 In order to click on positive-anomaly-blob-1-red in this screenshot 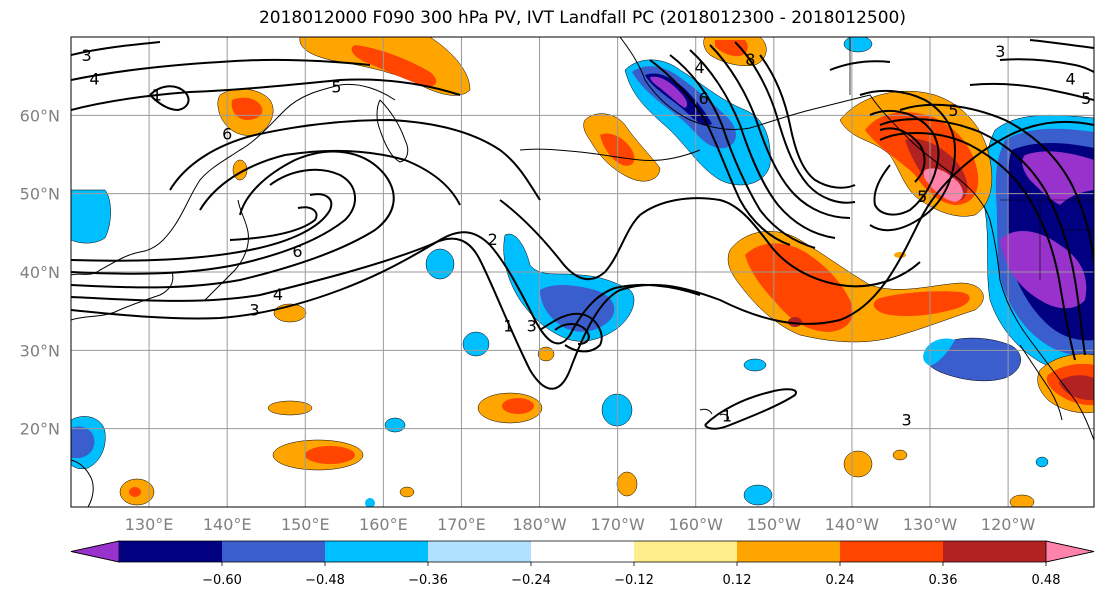, I will do `click(330, 455)`.